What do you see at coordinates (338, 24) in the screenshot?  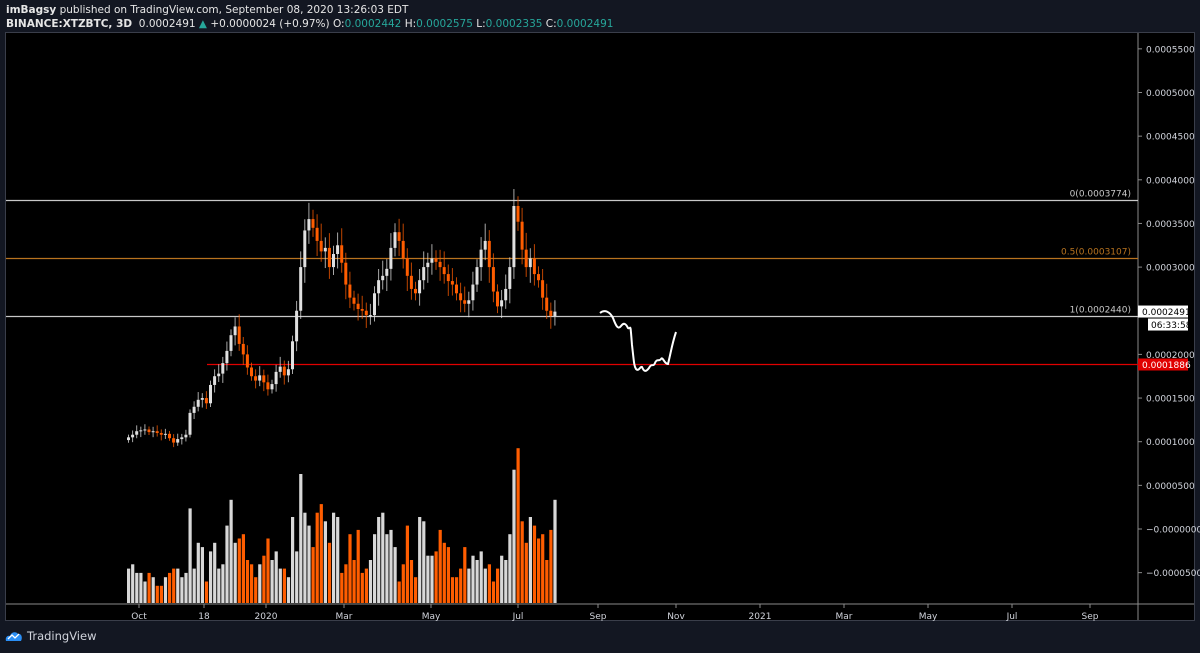 I see `open-label: O:` at bounding box center [338, 24].